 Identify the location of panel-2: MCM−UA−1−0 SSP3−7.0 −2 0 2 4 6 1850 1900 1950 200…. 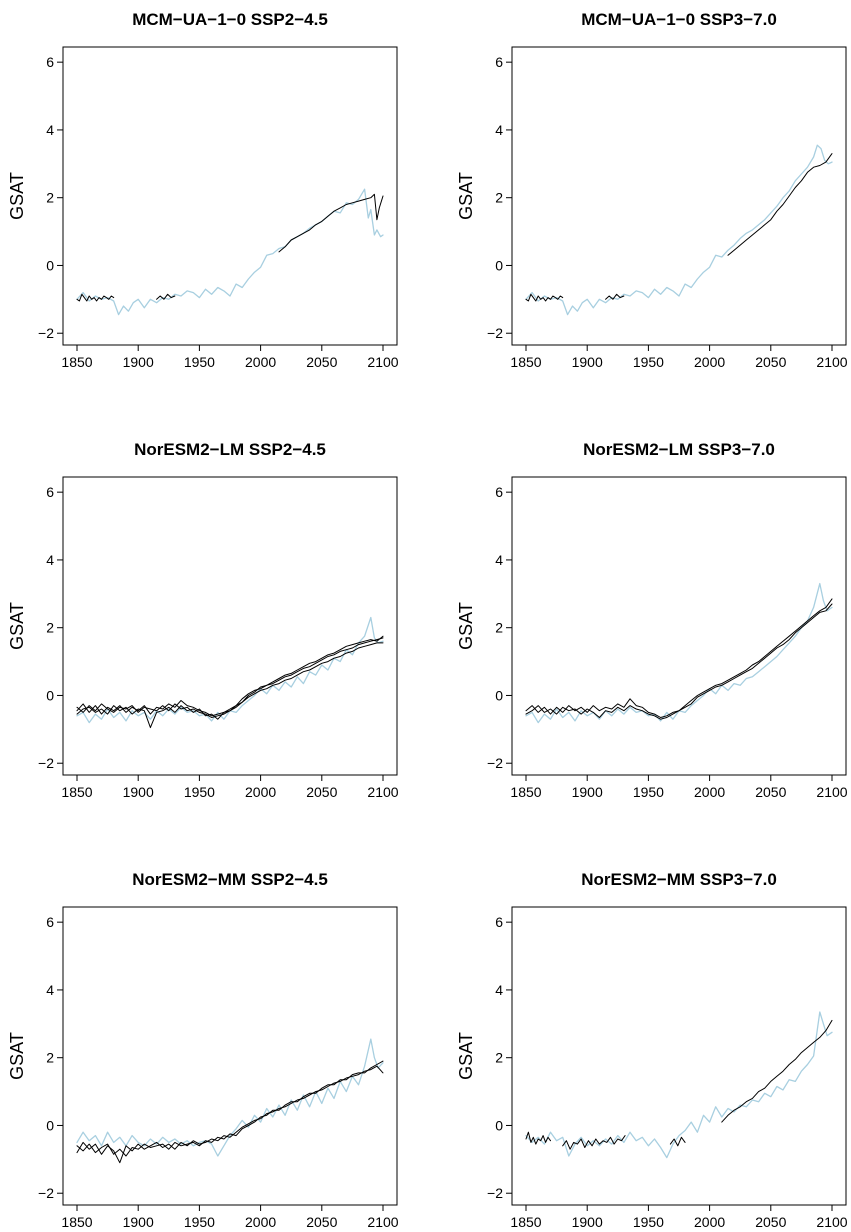
(652, 190).